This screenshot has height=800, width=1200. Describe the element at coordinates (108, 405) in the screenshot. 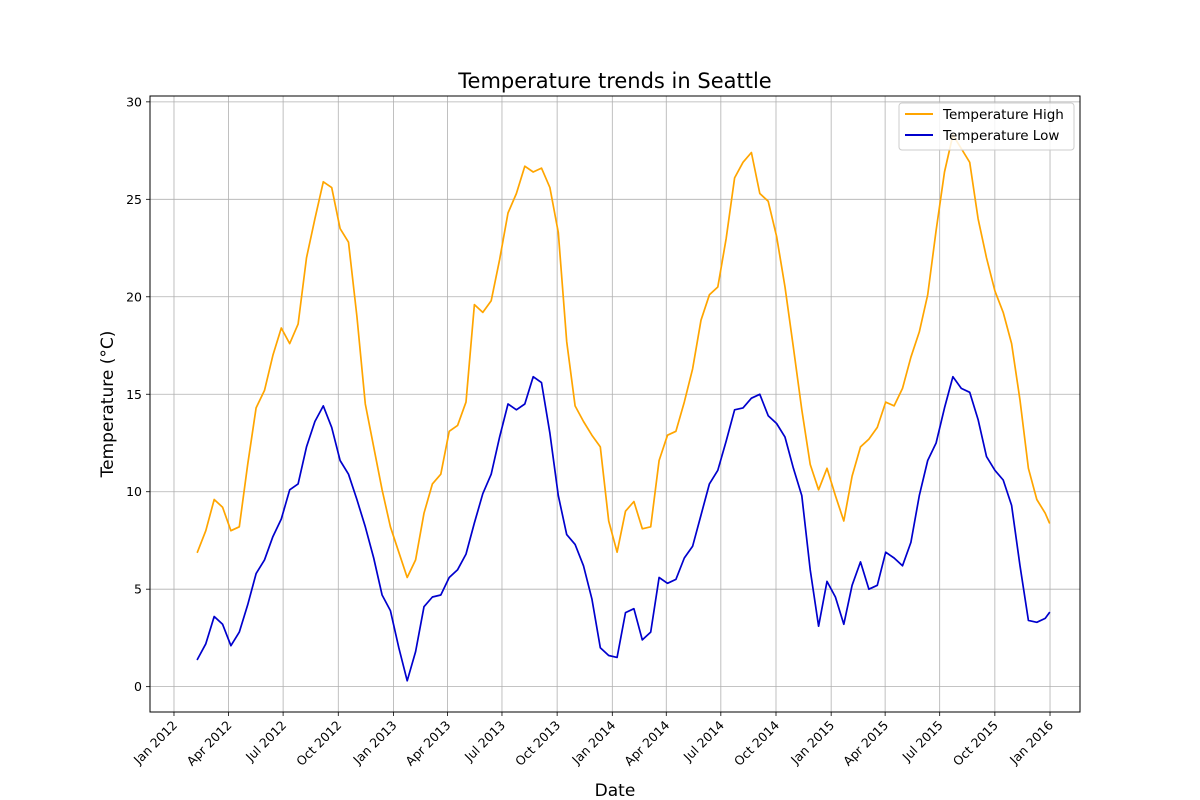

I see `y-axis-label: Temperature (°C)` at that location.